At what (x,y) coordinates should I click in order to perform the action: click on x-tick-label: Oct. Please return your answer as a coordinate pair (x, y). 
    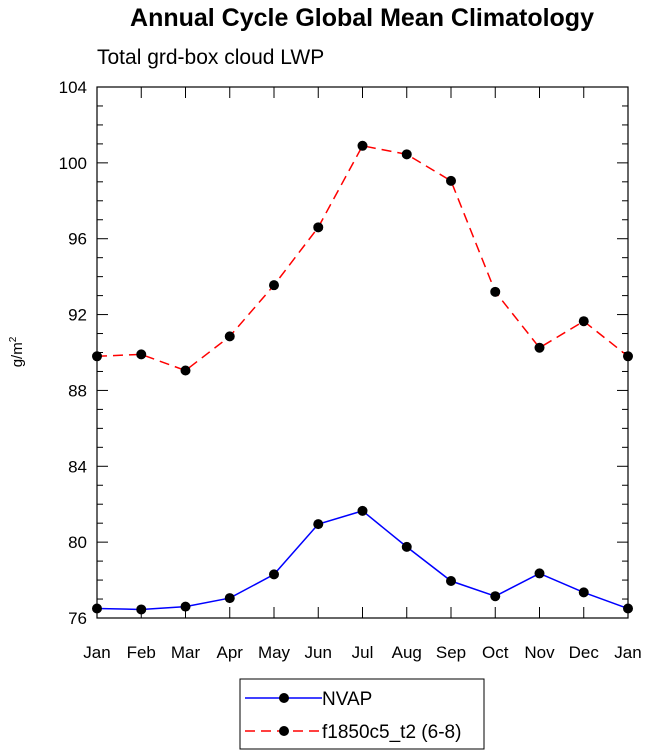
    Looking at the image, I should click on (495, 652).